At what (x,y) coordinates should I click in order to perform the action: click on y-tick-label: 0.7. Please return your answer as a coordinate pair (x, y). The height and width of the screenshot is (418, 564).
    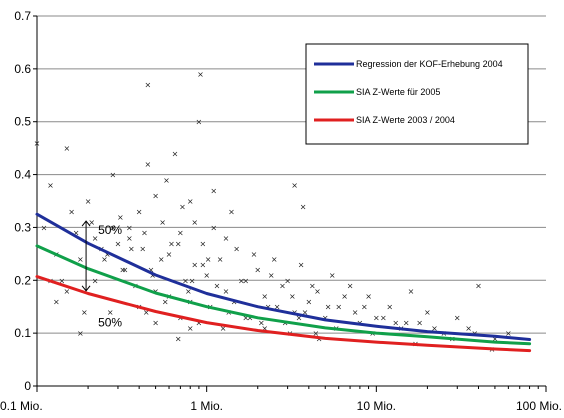
    Looking at the image, I should click on (22, 16).